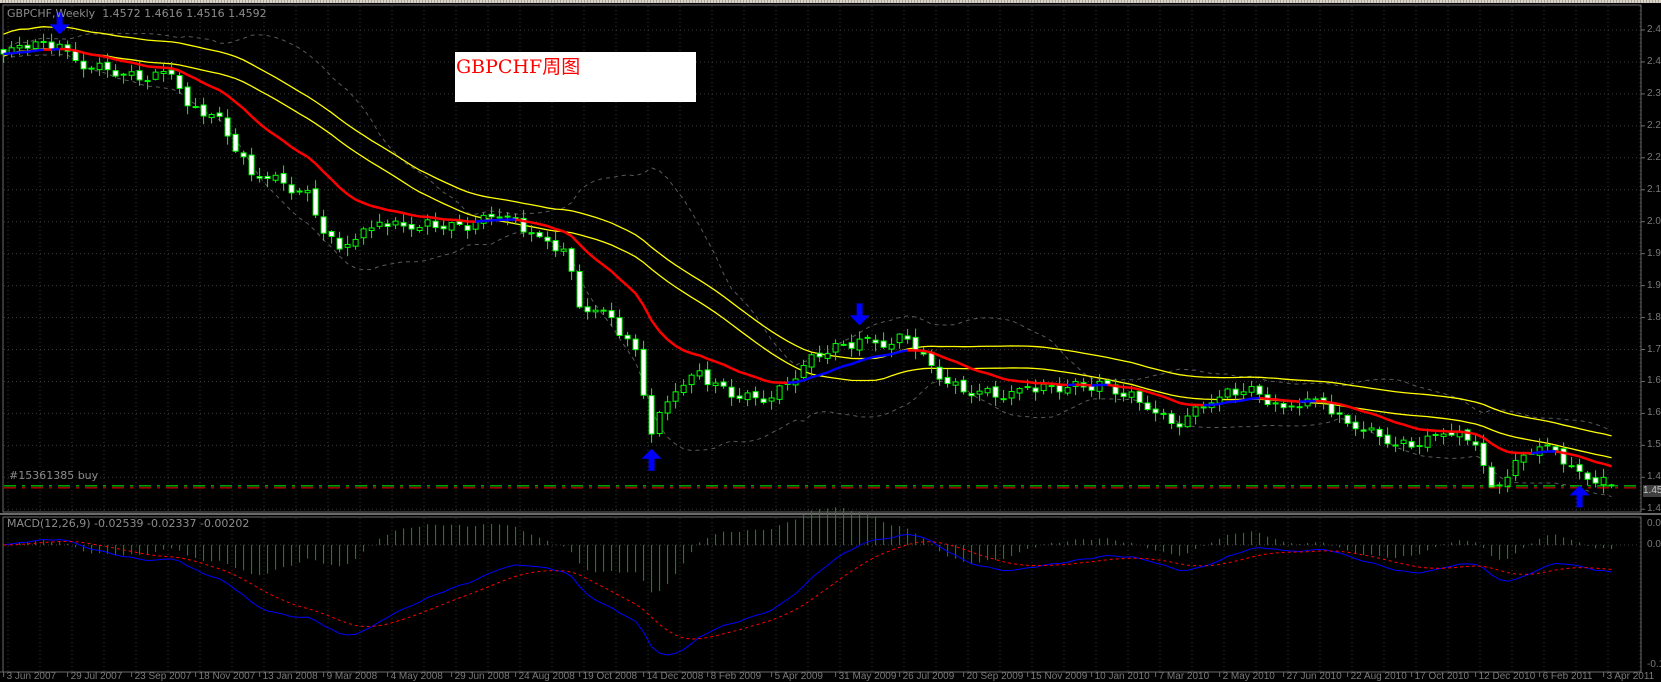 The image size is (1661, 682). What do you see at coordinates (736, 676) in the screenshot?
I see `date-axis-label: 8 Feb 2009` at bounding box center [736, 676].